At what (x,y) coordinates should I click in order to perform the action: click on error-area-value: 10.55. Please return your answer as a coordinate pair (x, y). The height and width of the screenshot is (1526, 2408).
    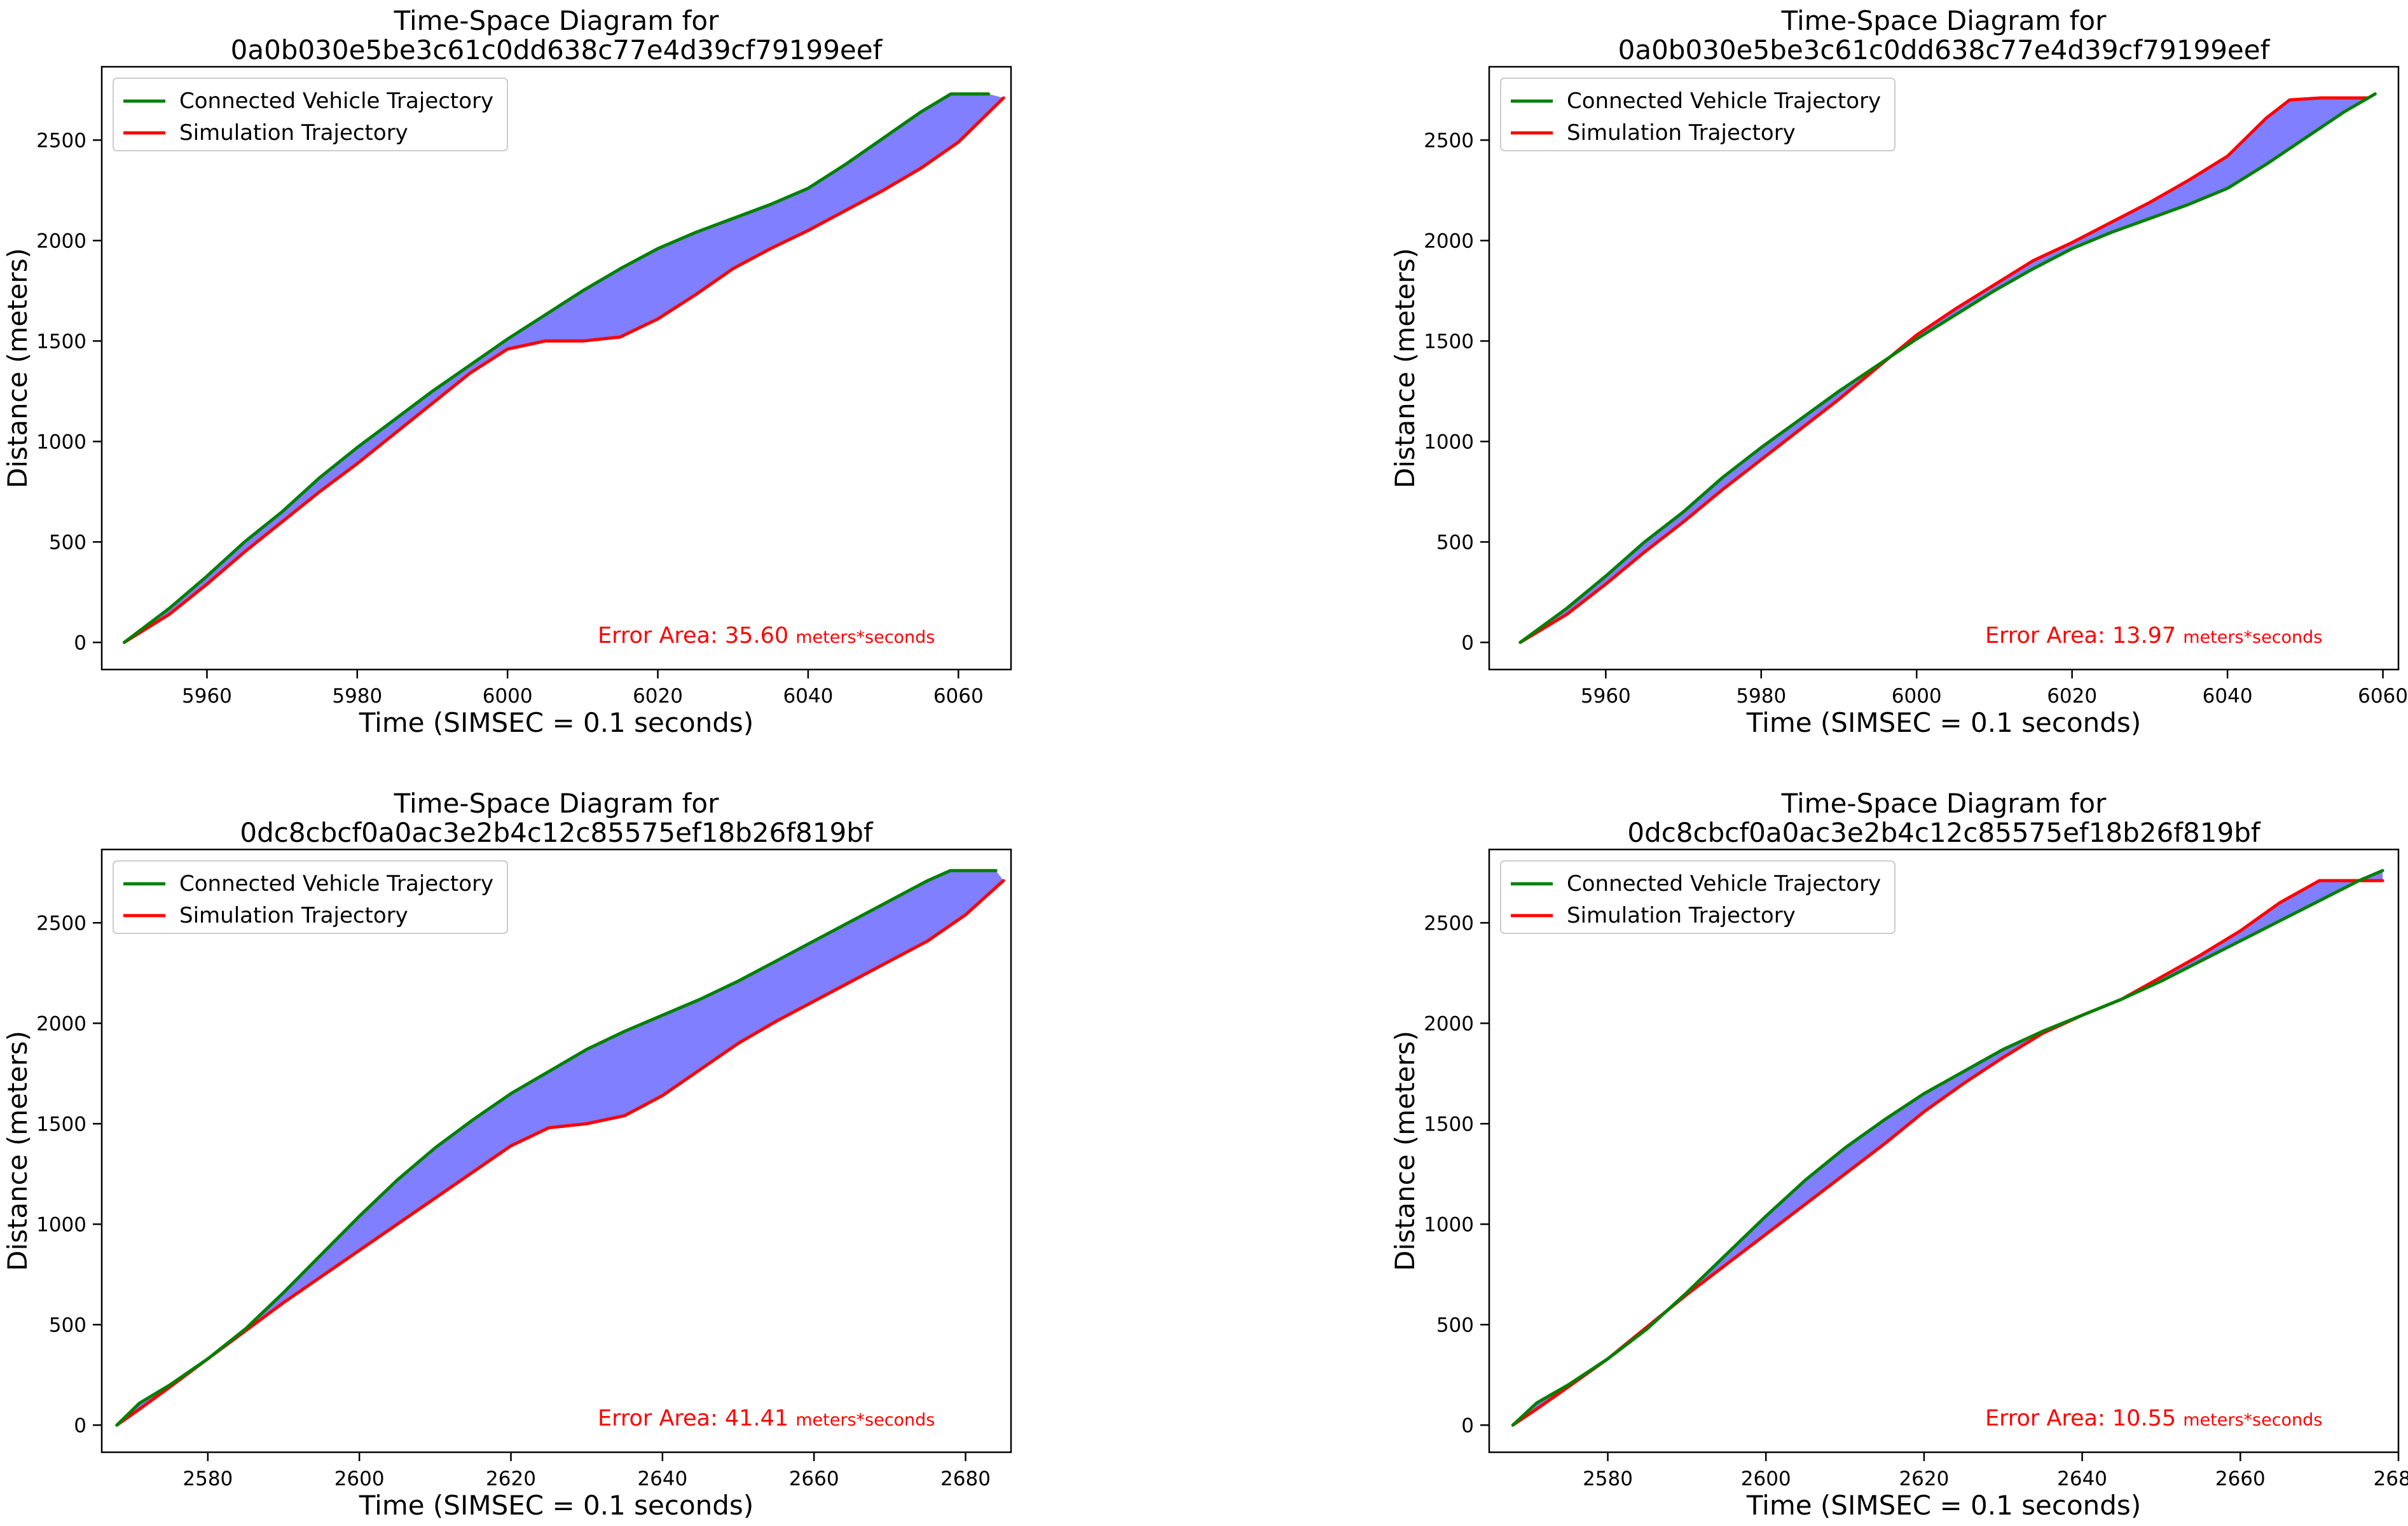
    Looking at the image, I should click on (2147, 1419).